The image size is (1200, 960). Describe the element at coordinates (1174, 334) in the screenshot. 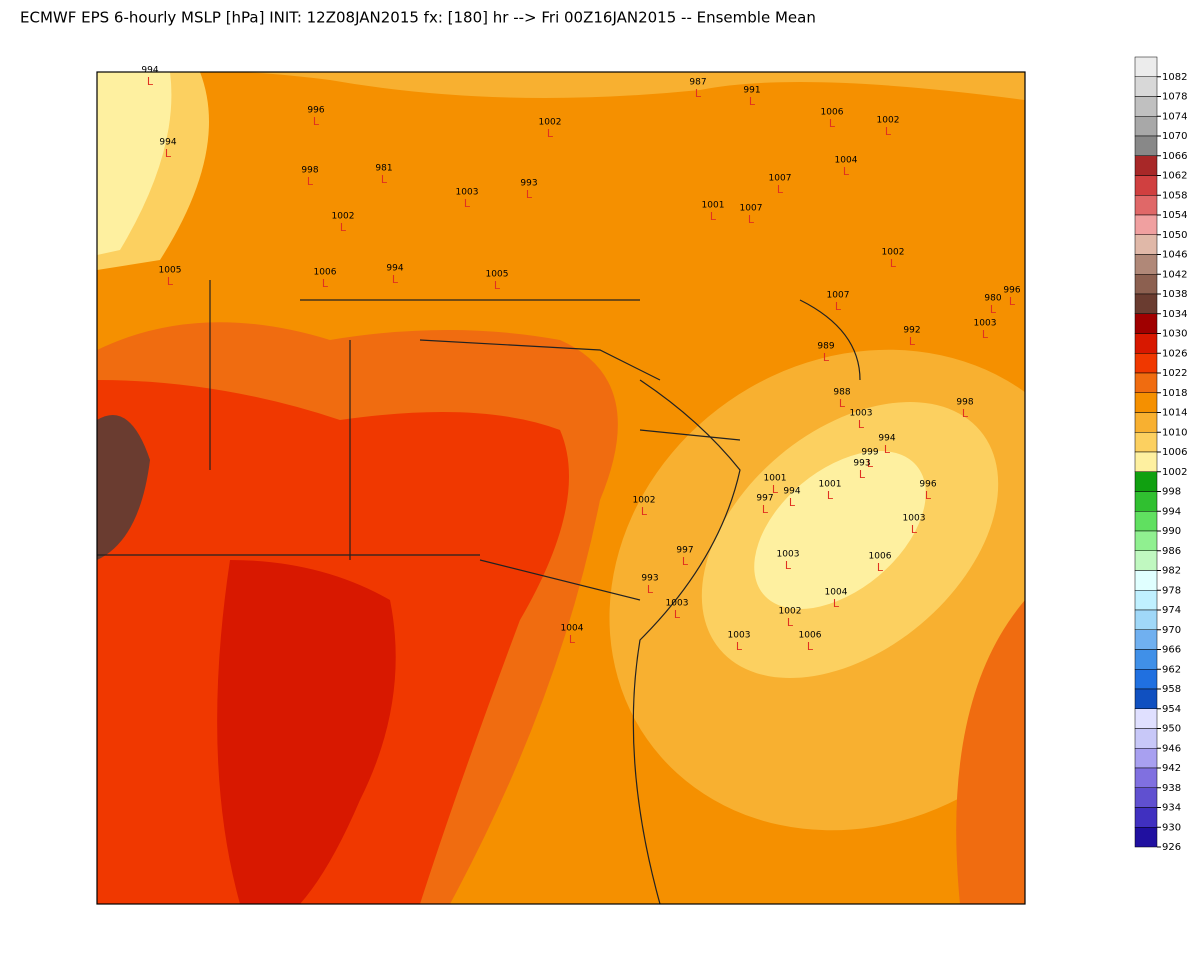

I see `colorbar-label: 1030` at that location.